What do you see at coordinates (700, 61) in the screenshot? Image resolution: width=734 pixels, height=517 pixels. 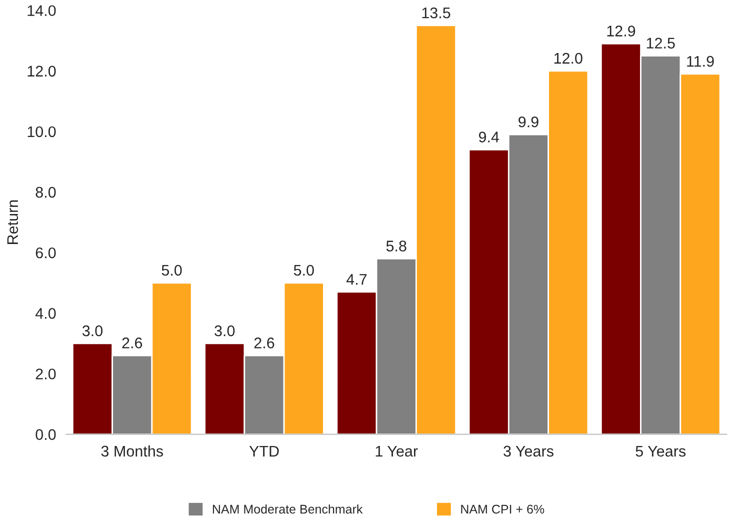 I see `data-label: 11.9` at bounding box center [700, 61].